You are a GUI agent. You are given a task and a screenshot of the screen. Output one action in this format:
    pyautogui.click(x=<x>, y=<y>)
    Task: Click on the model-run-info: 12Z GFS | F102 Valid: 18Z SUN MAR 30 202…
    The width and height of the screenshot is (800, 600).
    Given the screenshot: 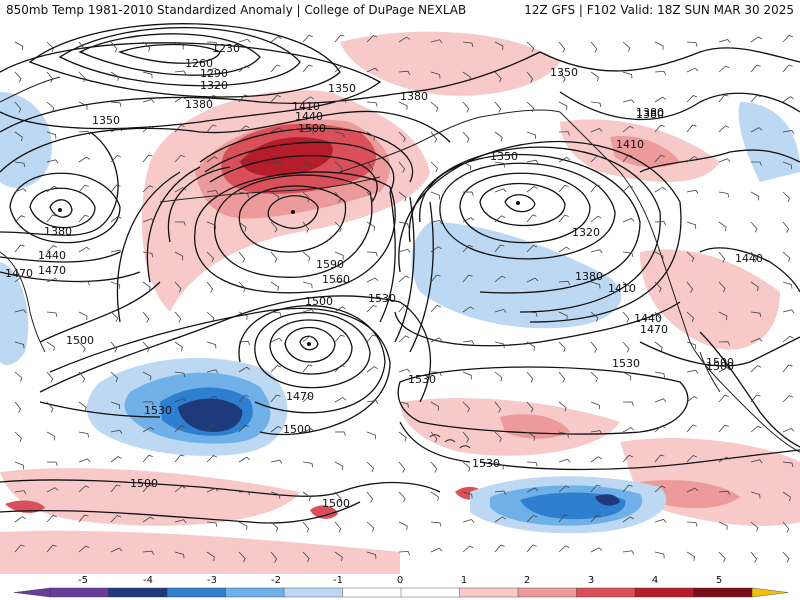 What is the action you would take?
    pyautogui.click(x=659, y=10)
    